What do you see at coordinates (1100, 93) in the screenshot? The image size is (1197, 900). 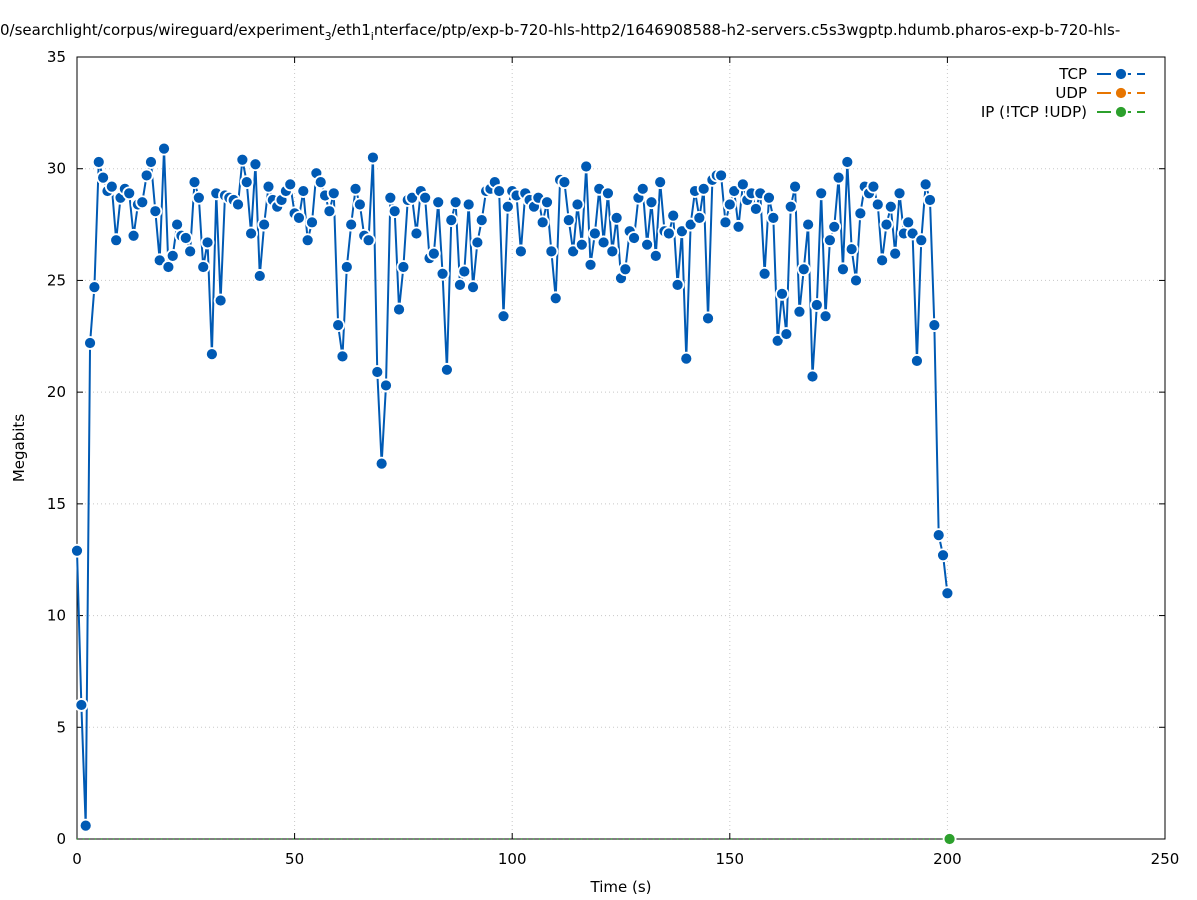 I see `legend-entry: UDP` at bounding box center [1100, 93].